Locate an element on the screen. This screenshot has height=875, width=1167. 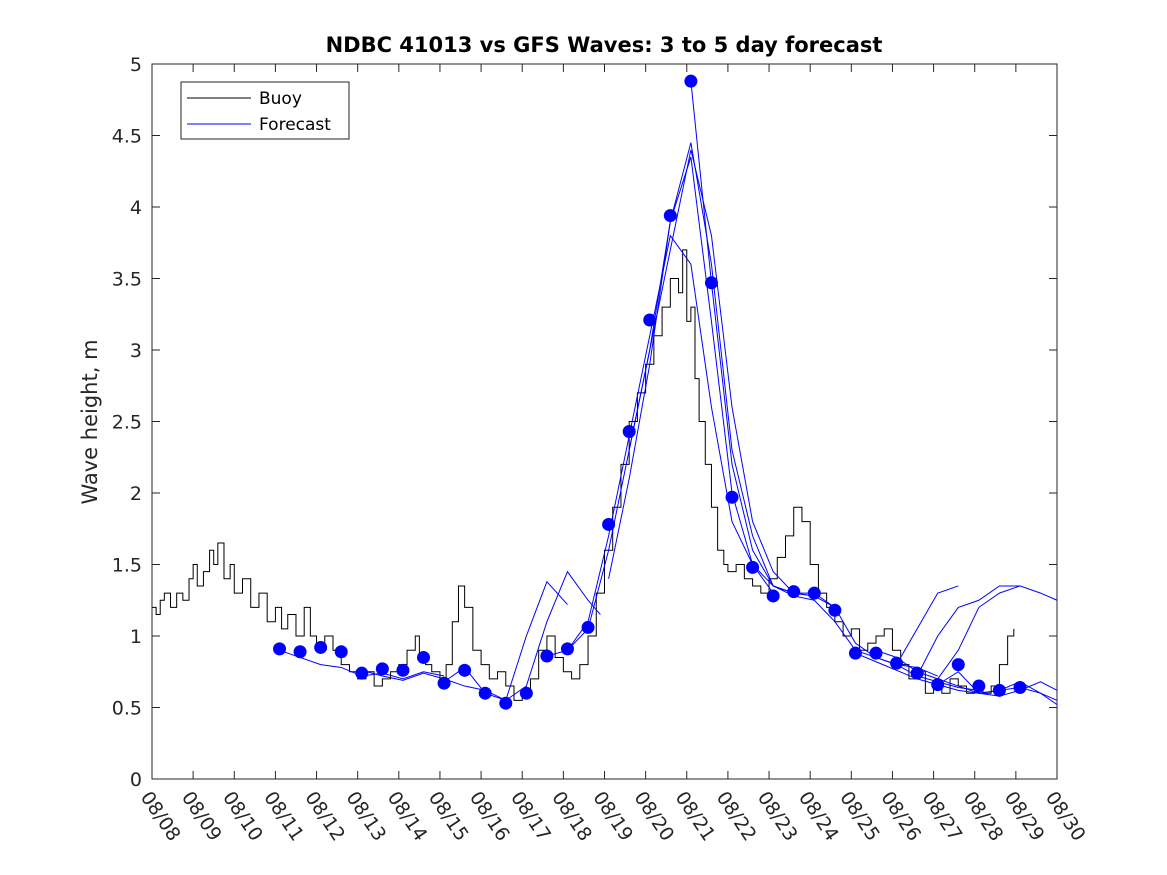
x-tick-label: 08/19 is located at coordinates (612, 816).